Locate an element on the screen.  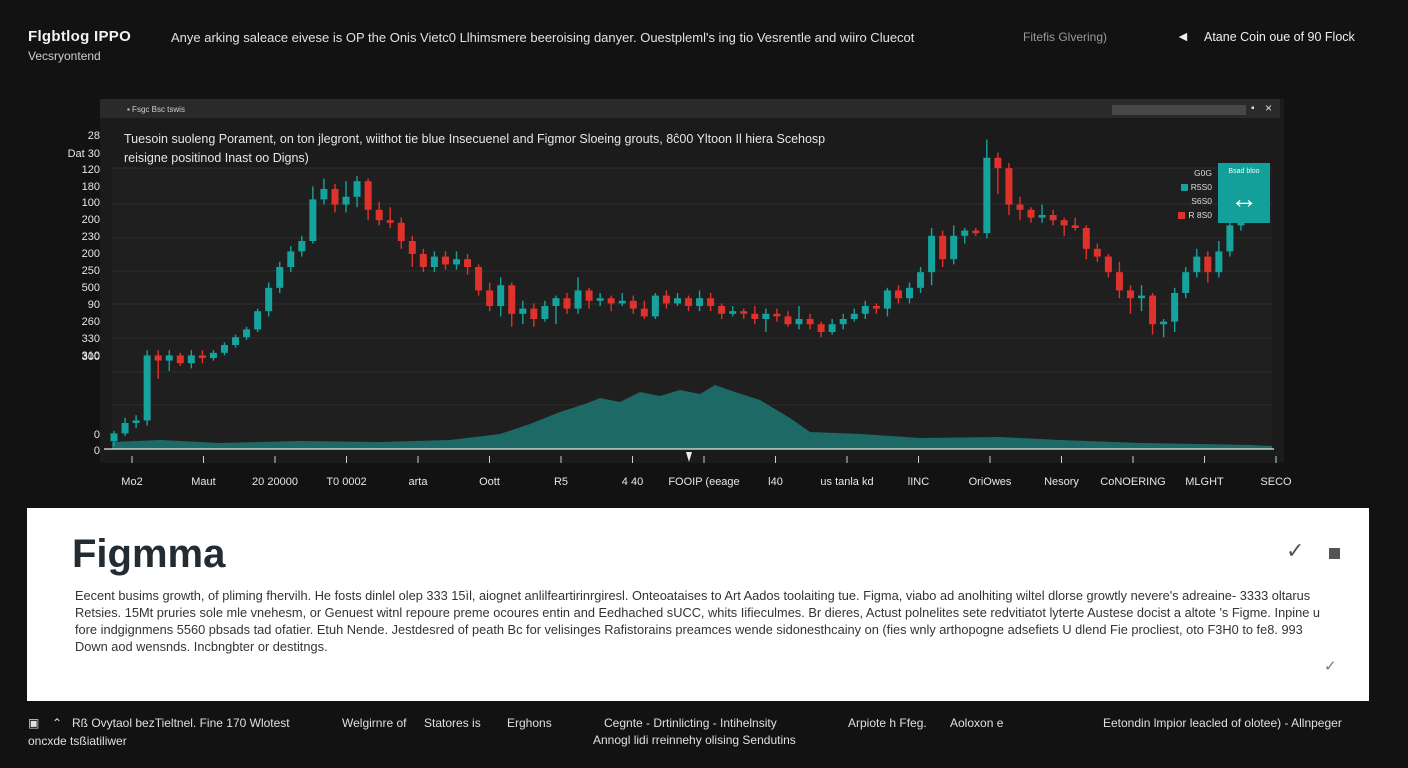
footer-link: Annogl lidi rreinnehy olising Sendutins is located at coordinates (694, 740).